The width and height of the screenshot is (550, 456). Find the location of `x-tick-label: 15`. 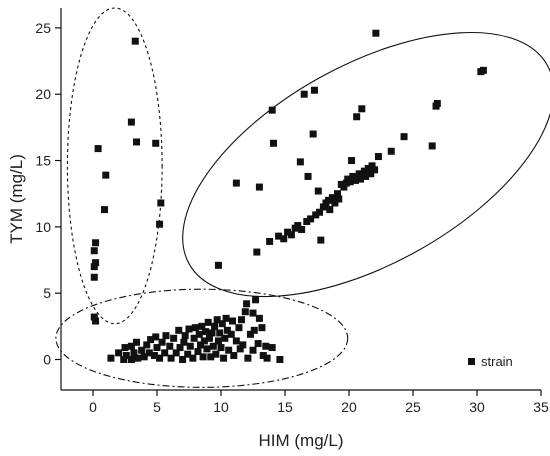

x-tick-label: 15 is located at coordinates (285, 407).